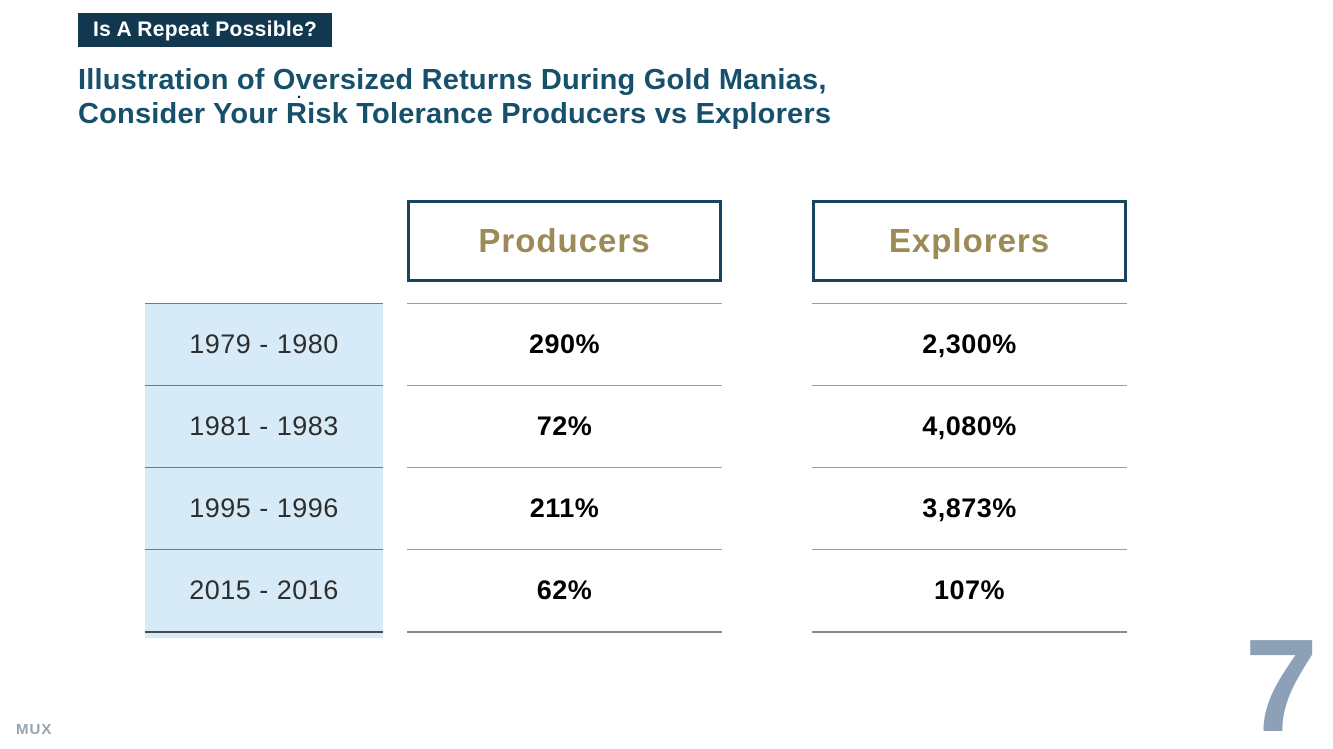  I want to click on row-label-period: 2015 - 2016, so click(264, 590).